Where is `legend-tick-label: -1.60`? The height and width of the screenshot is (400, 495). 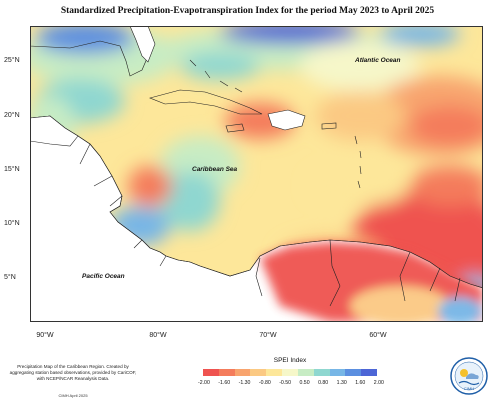
legend-tick-label: -1.60 is located at coordinates (224, 383).